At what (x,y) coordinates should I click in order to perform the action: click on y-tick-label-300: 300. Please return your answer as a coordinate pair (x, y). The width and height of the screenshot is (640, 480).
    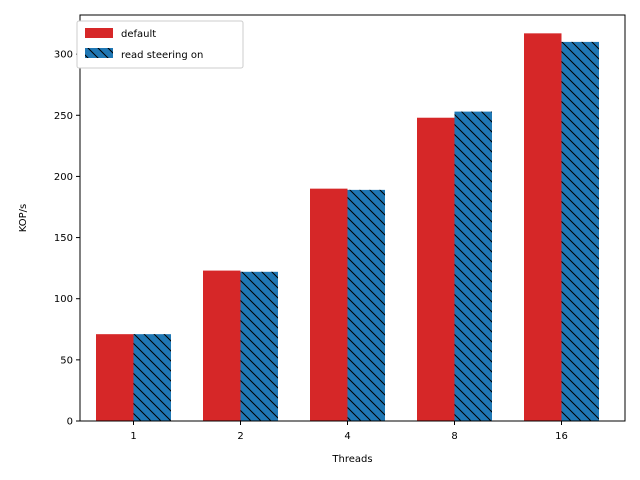
    Looking at the image, I should click on (63, 55).